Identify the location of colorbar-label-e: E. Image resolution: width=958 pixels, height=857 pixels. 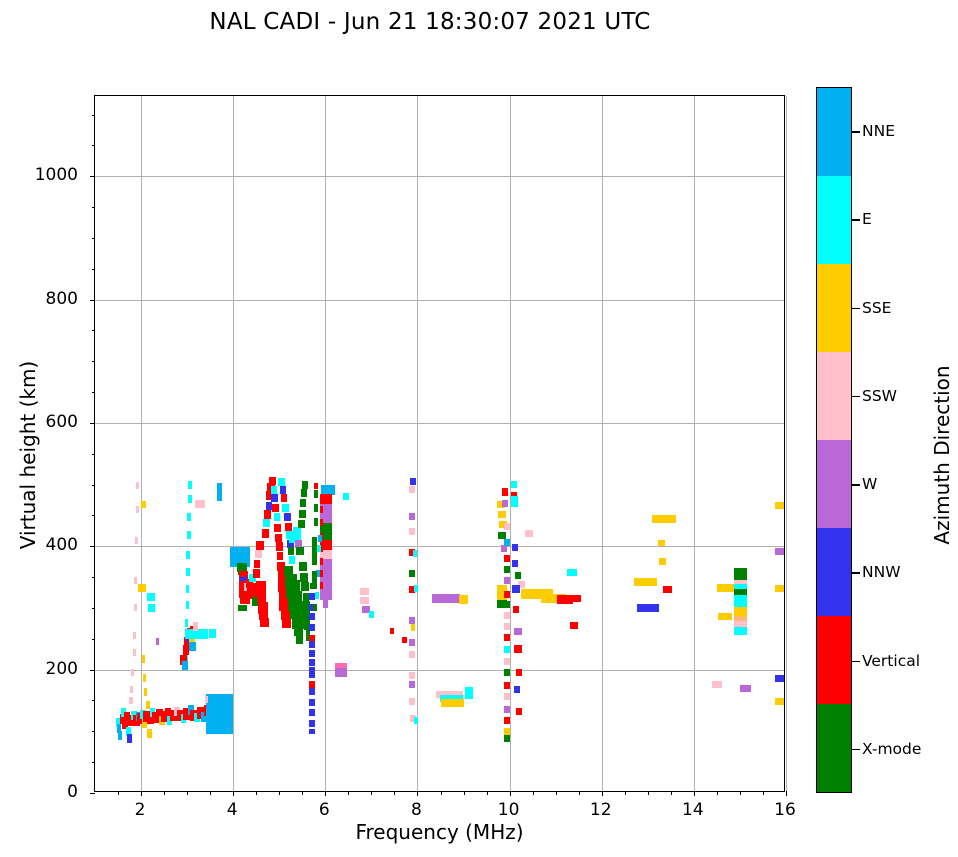
(867, 219).